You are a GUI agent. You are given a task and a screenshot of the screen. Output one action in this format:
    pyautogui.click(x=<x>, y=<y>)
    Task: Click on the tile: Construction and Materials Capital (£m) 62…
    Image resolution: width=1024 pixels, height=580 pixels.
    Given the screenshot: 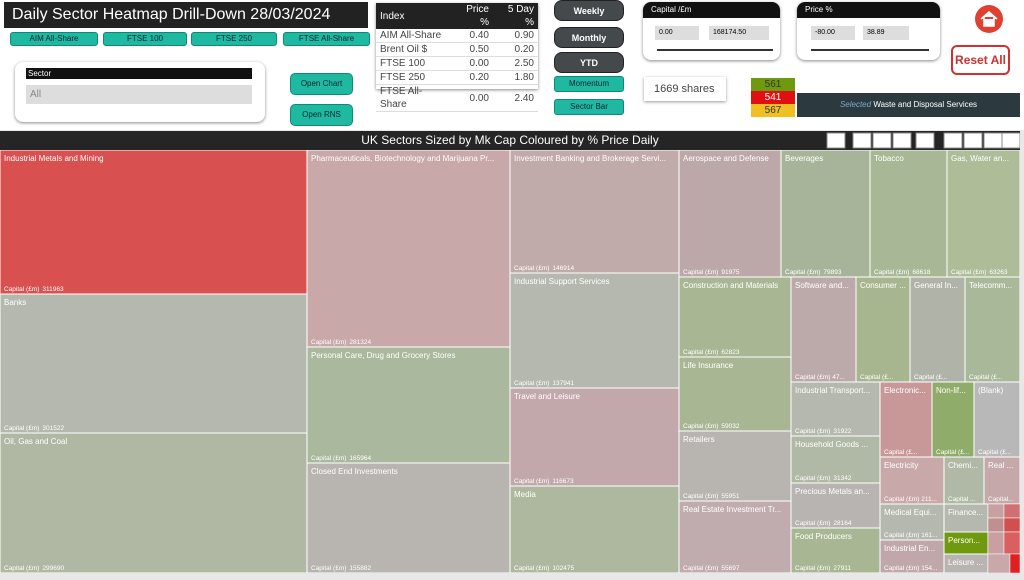 What is the action you would take?
    pyautogui.click(x=735, y=317)
    